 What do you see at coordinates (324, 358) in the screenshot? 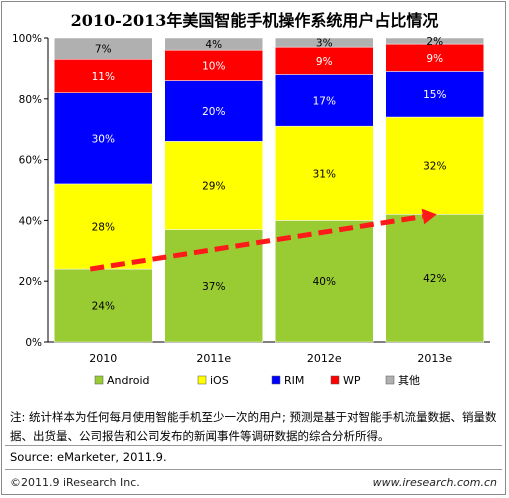
I see `x-tick-label: 2012e` at bounding box center [324, 358].